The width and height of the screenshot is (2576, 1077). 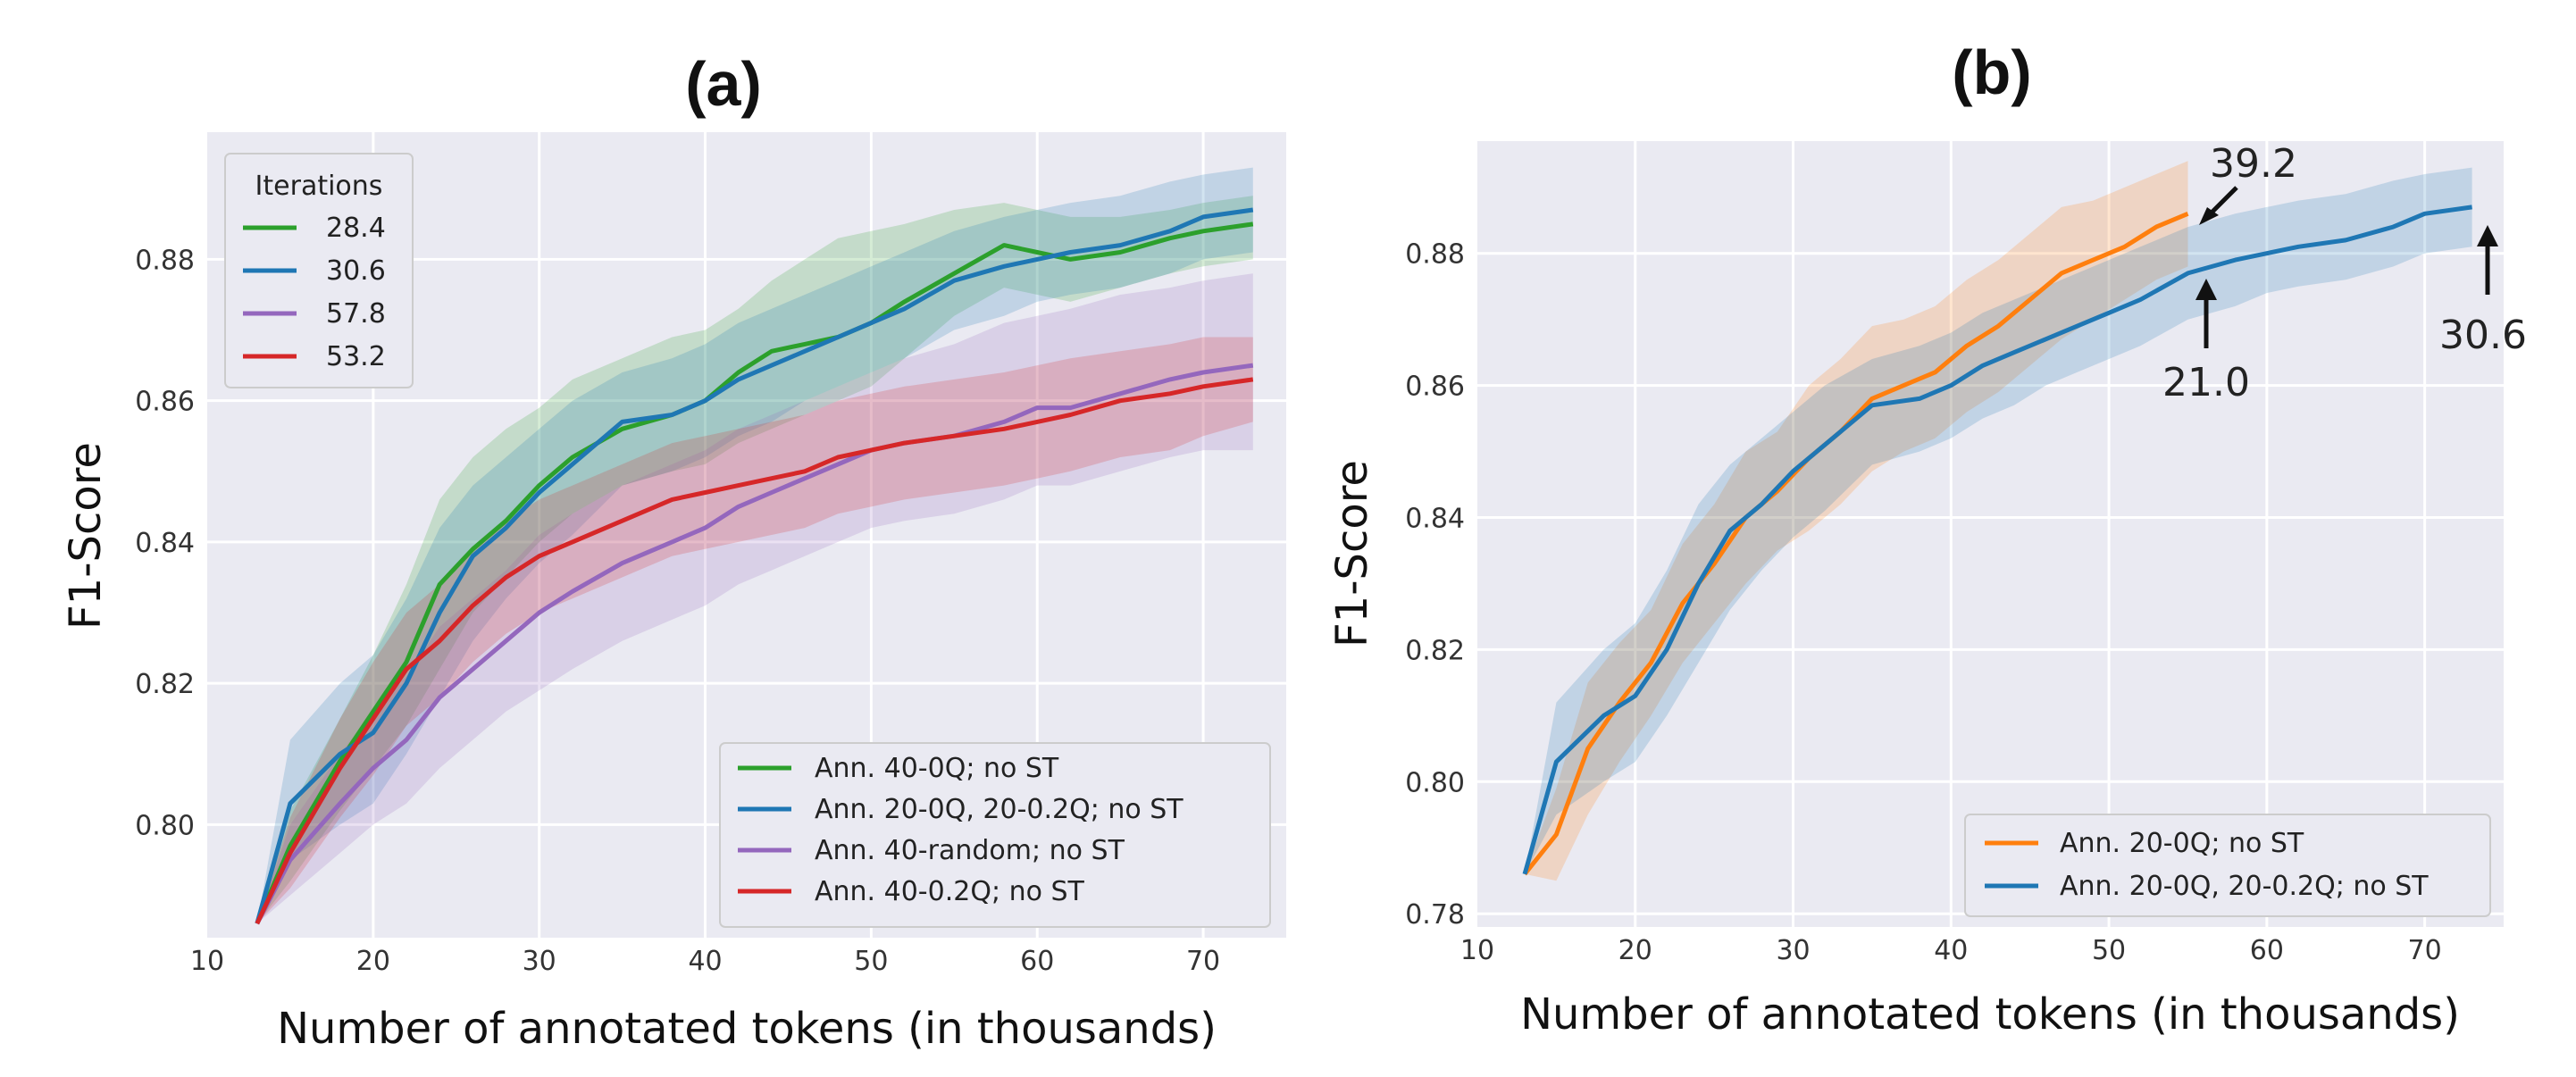 What do you see at coordinates (2209, 216) in the screenshot?
I see `annotation-39-2-arrowhead` at bounding box center [2209, 216].